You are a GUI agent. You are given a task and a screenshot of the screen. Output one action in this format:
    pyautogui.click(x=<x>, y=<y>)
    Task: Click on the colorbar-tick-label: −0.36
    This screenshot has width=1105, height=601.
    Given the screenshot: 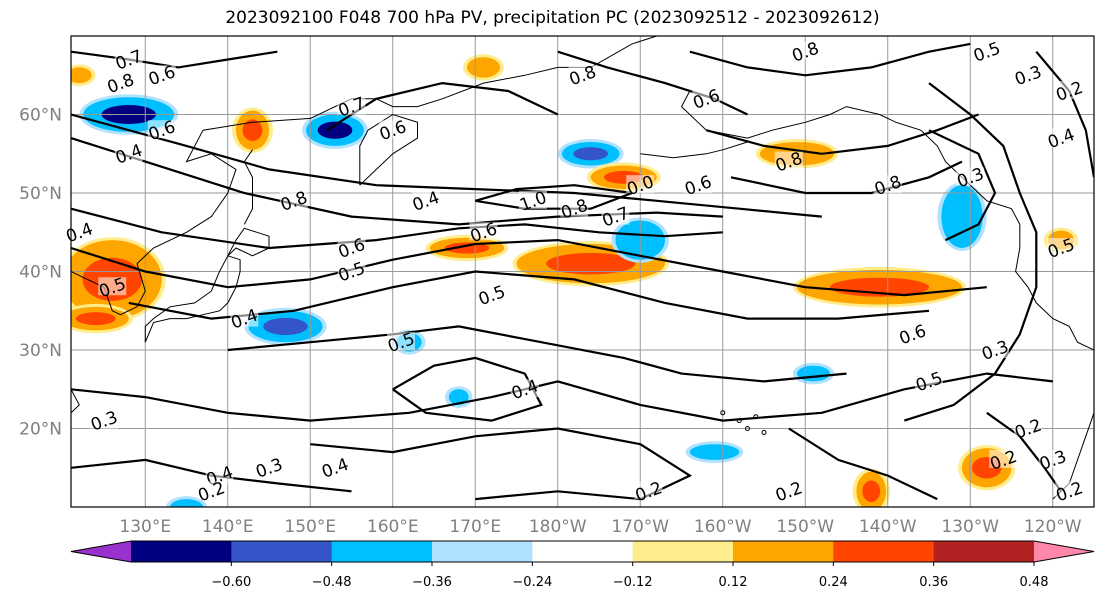 What is the action you would take?
    pyautogui.click(x=432, y=582)
    